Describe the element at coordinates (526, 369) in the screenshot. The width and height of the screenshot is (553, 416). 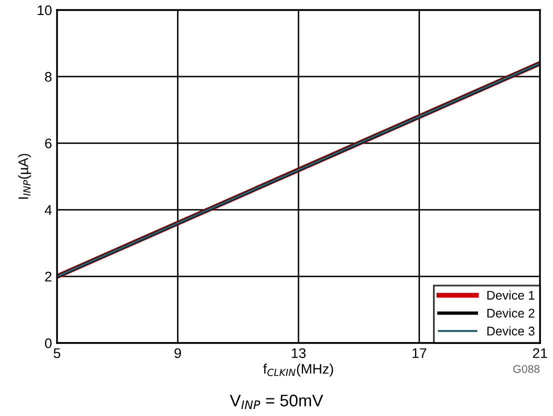
I see `text: G088` at that location.